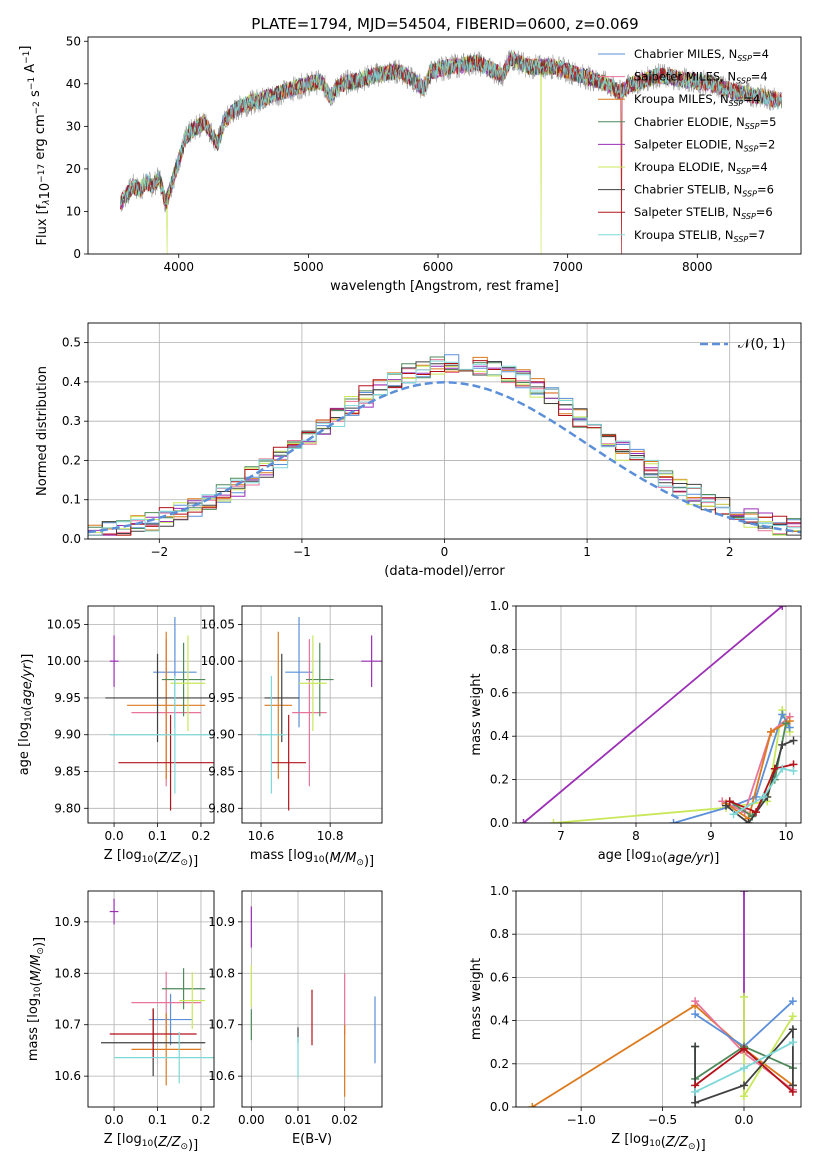 This screenshot has width=819, height=1170. I want to click on legend: 𝒩(0, 1), so click(742, 344).